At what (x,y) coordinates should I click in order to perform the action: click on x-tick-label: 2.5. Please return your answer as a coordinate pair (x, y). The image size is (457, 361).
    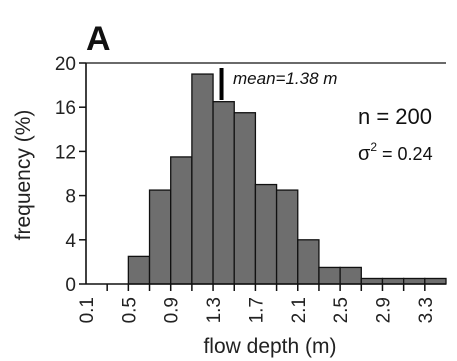
    Looking at the image, I should click on (341, 310).